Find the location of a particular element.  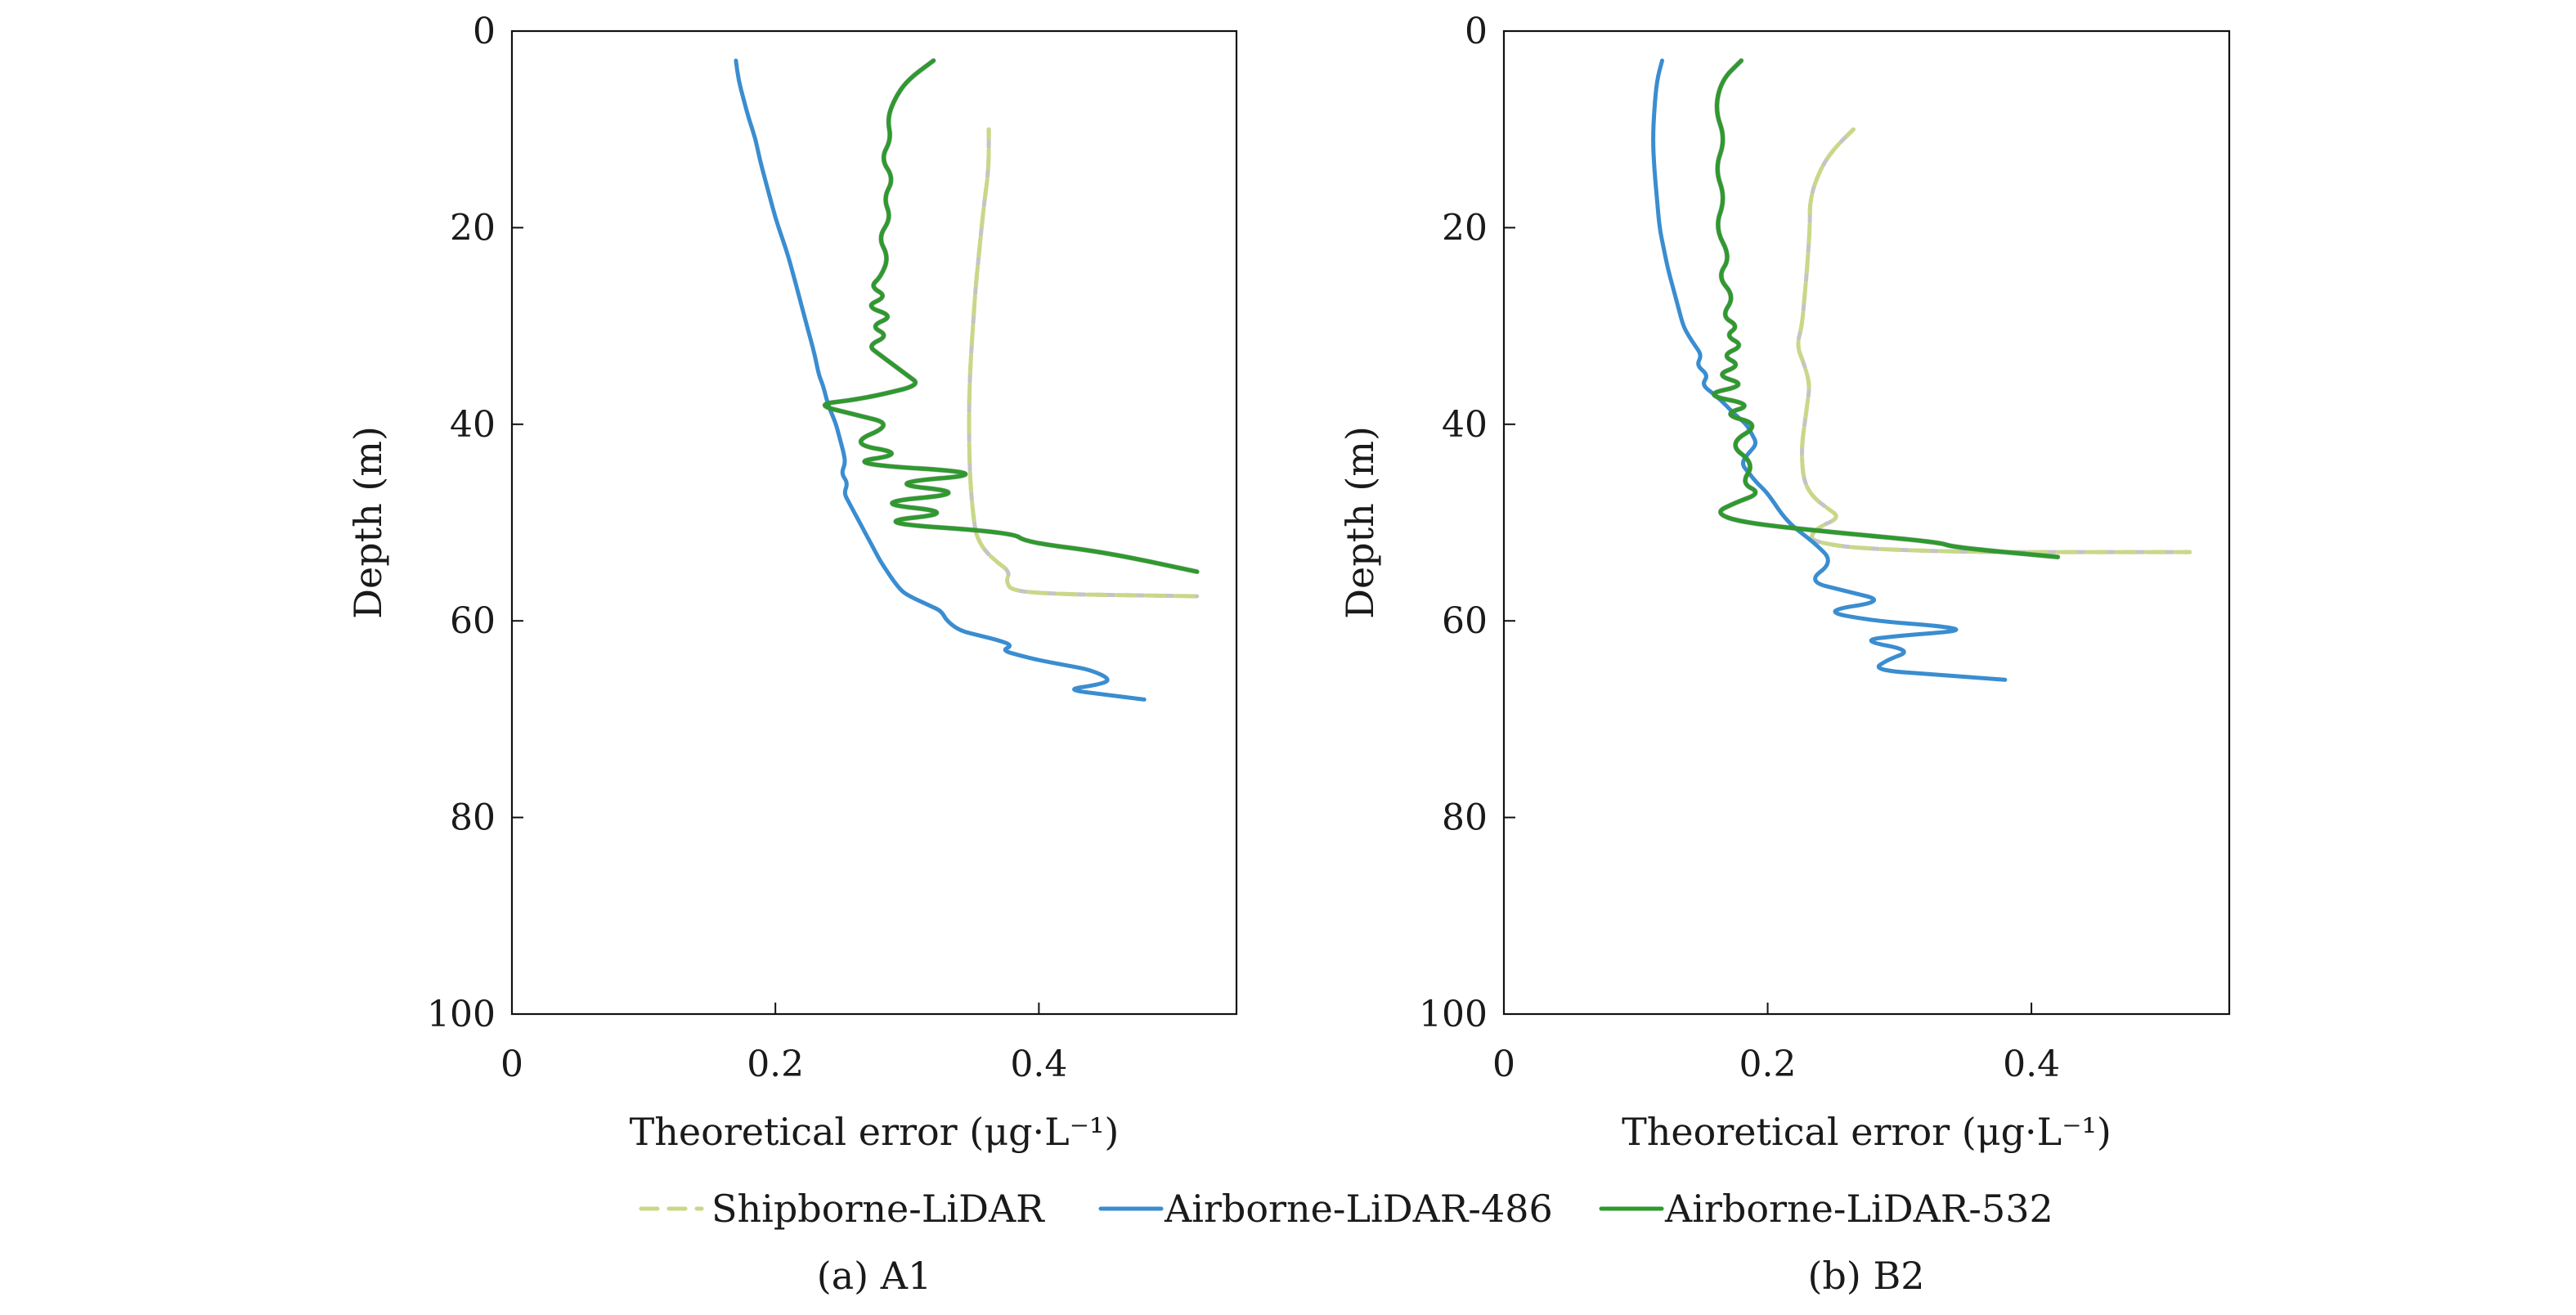

legend-label: Airborne-LiDAR-486 is located at coordinates (1358, 1209).